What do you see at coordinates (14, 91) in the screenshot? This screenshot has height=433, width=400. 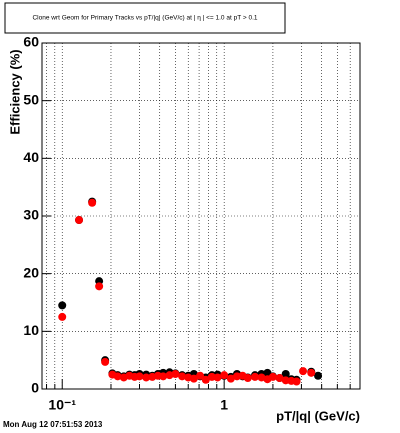 I see `y-axis-label: Efficiency (%)` at bounding box center [14, 91].